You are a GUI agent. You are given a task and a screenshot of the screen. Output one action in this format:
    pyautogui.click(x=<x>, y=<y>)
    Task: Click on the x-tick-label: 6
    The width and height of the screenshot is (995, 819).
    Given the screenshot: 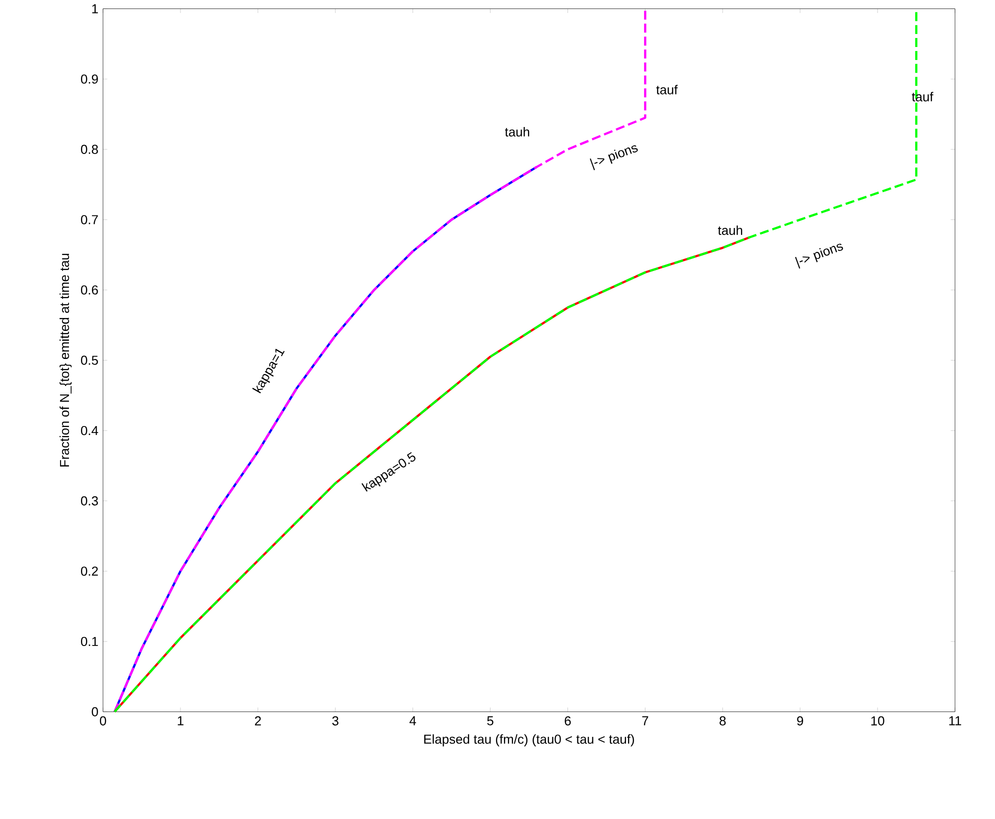 What is the action you would take?
    pyautogui.click(x=567, y=721)
    